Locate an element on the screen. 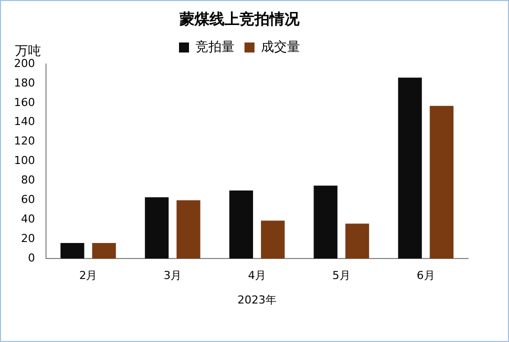 This screenshot has width=509, height=342. x-tick-label: 5月 is located at coordinates (341, 275).